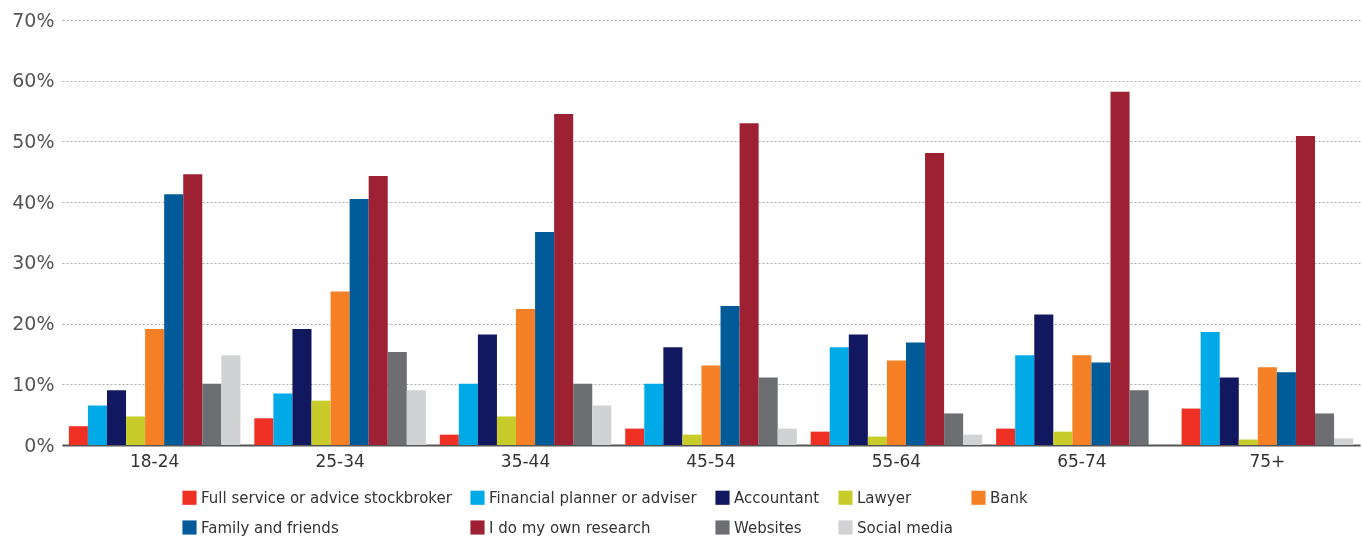  I want to click on legend-label: I do my own research, so click(570, 527).